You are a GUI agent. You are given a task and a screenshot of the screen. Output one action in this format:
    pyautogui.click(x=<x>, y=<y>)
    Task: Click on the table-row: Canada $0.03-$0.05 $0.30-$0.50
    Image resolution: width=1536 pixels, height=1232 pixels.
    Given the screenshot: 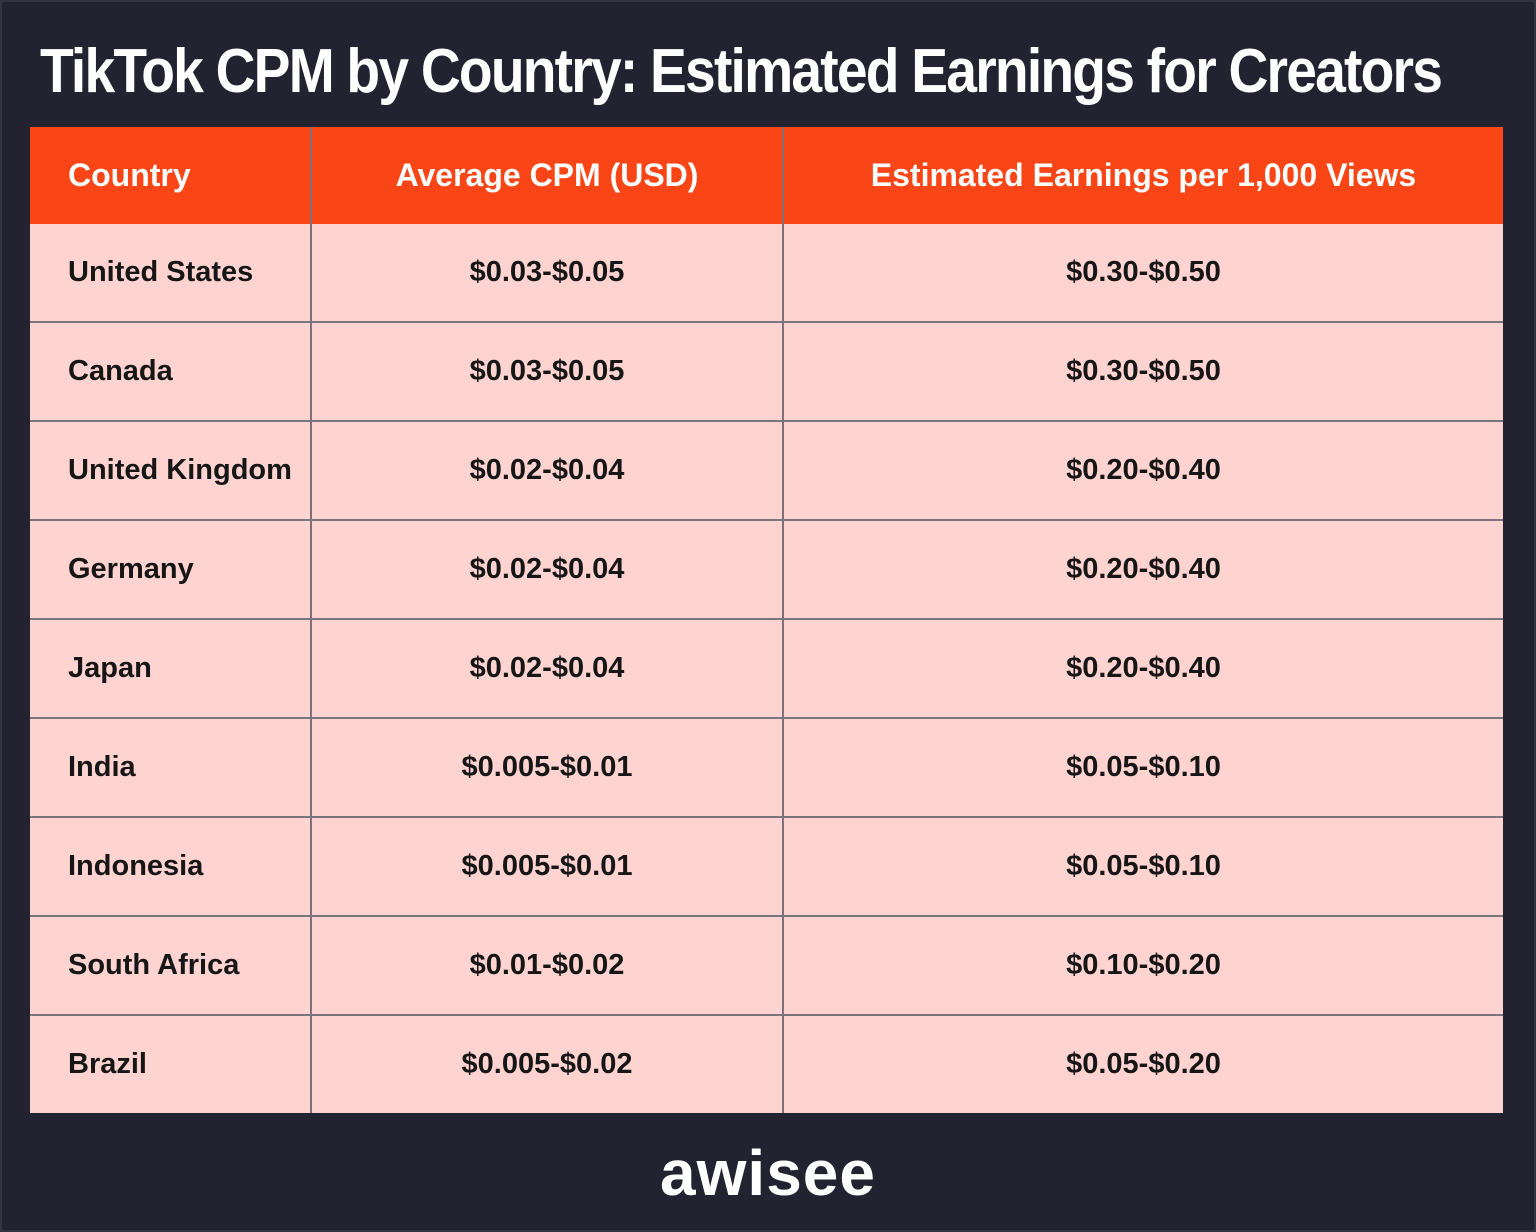 What is the action you would take?
    pyautogui.click(x=766, y=370)
    